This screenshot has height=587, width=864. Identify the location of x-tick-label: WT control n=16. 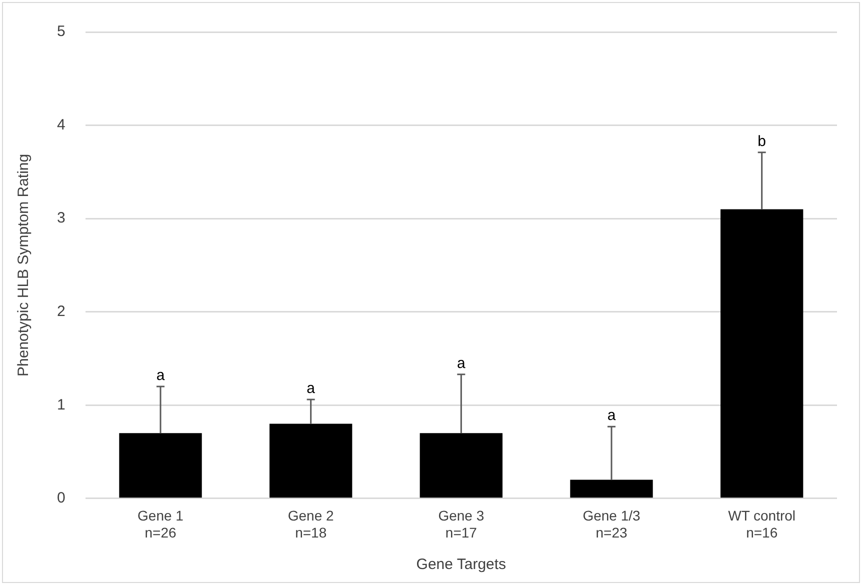
(762, 524).